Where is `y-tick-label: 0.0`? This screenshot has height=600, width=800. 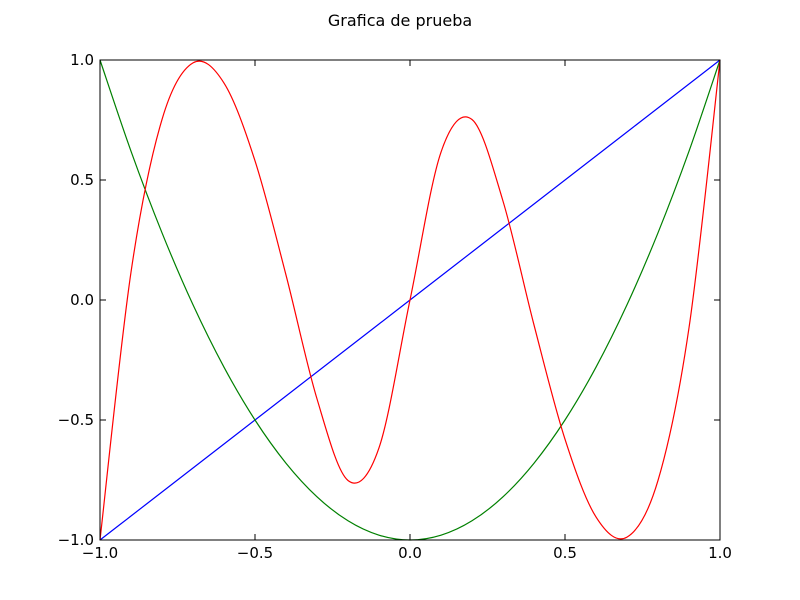
y-tick-label: 0.0 is located at coordinates (82, 300).